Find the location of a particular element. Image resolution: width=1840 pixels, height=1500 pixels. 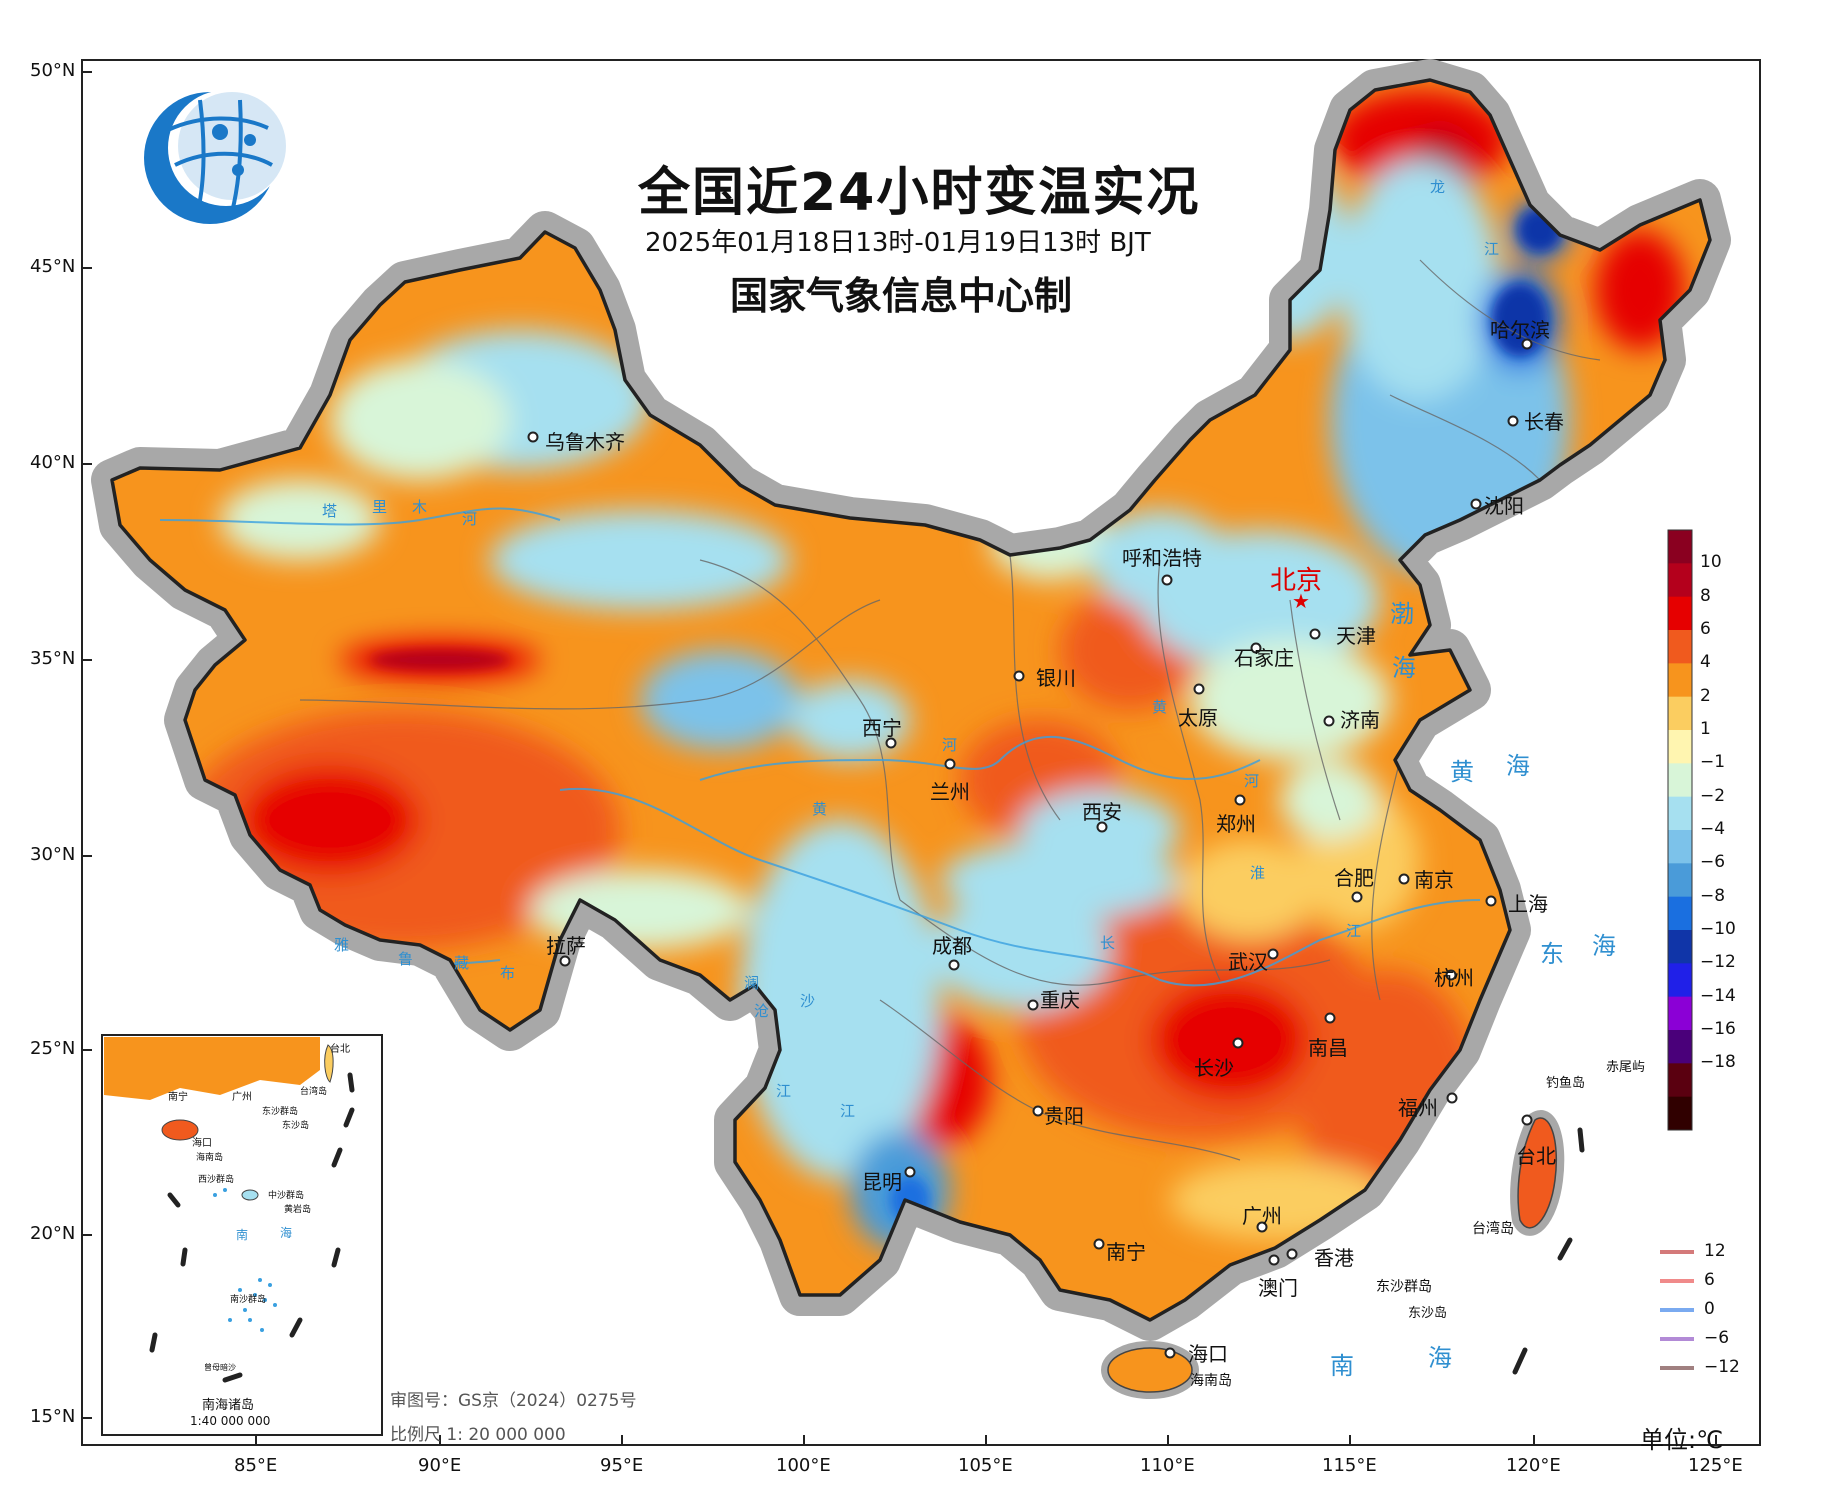

river-label: 雅 is located at coordinates (342, 945).